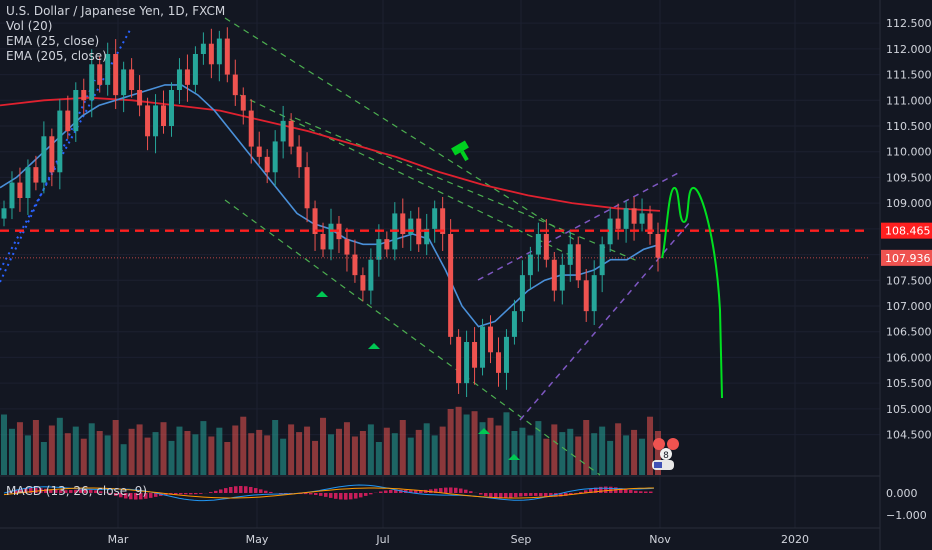 This screenshot has height=550, width=932. Describe the element at coordinates (116, 11) in the screenshot. I see `symbol-title: U.S. Dollar / Japanese Yen, 1D, FXCM` at that location.